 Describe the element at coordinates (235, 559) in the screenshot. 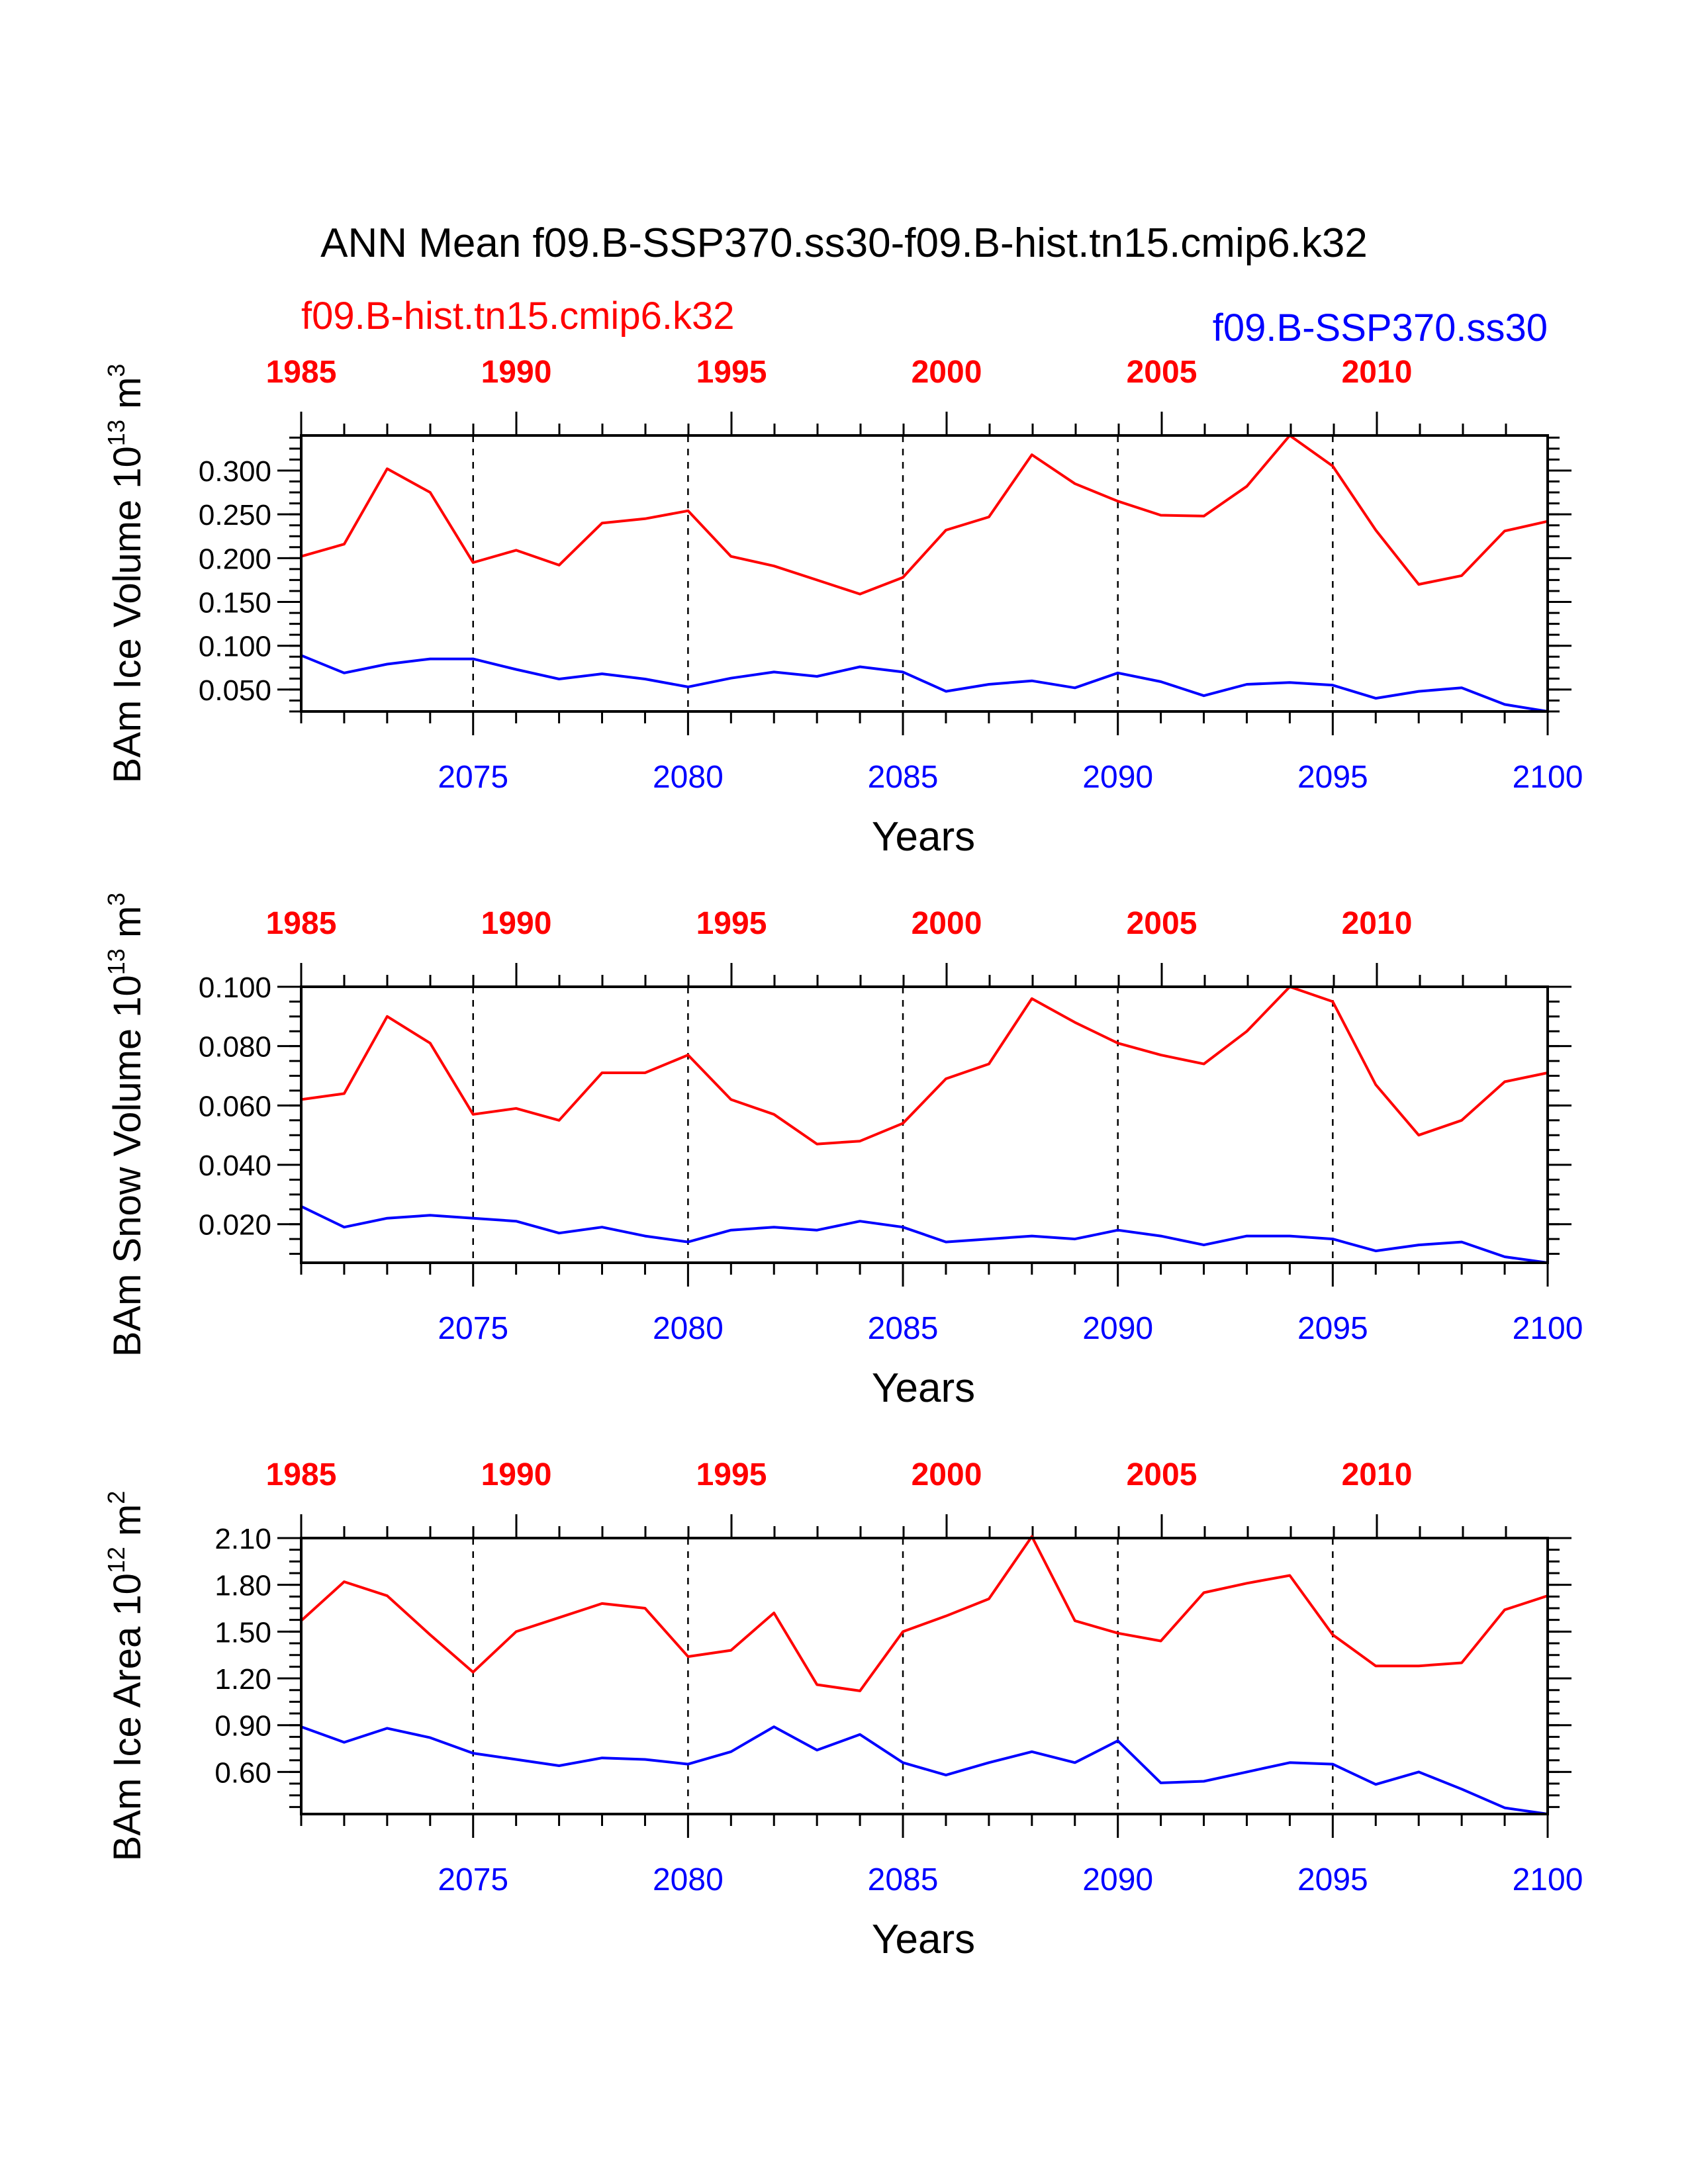

I see `y-tick-label: 0.200` at that location.